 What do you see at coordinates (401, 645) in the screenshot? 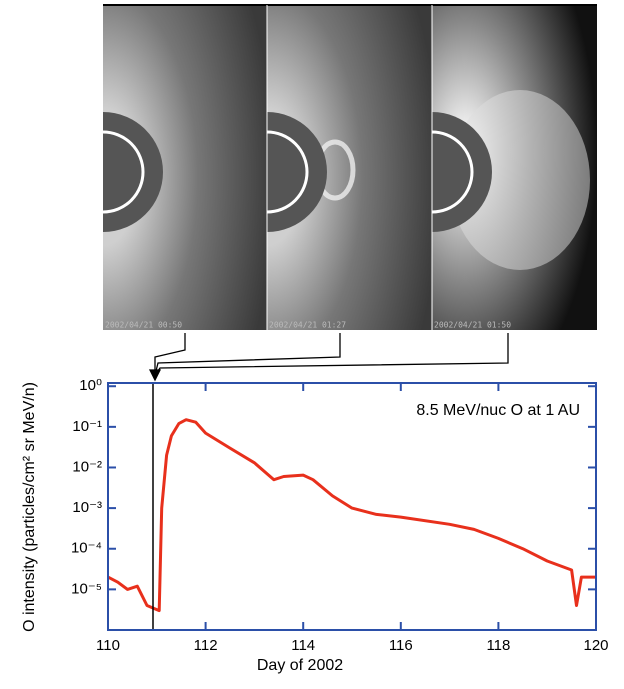
I see `x-tick-label: 116` at bounding box center [401, 645].